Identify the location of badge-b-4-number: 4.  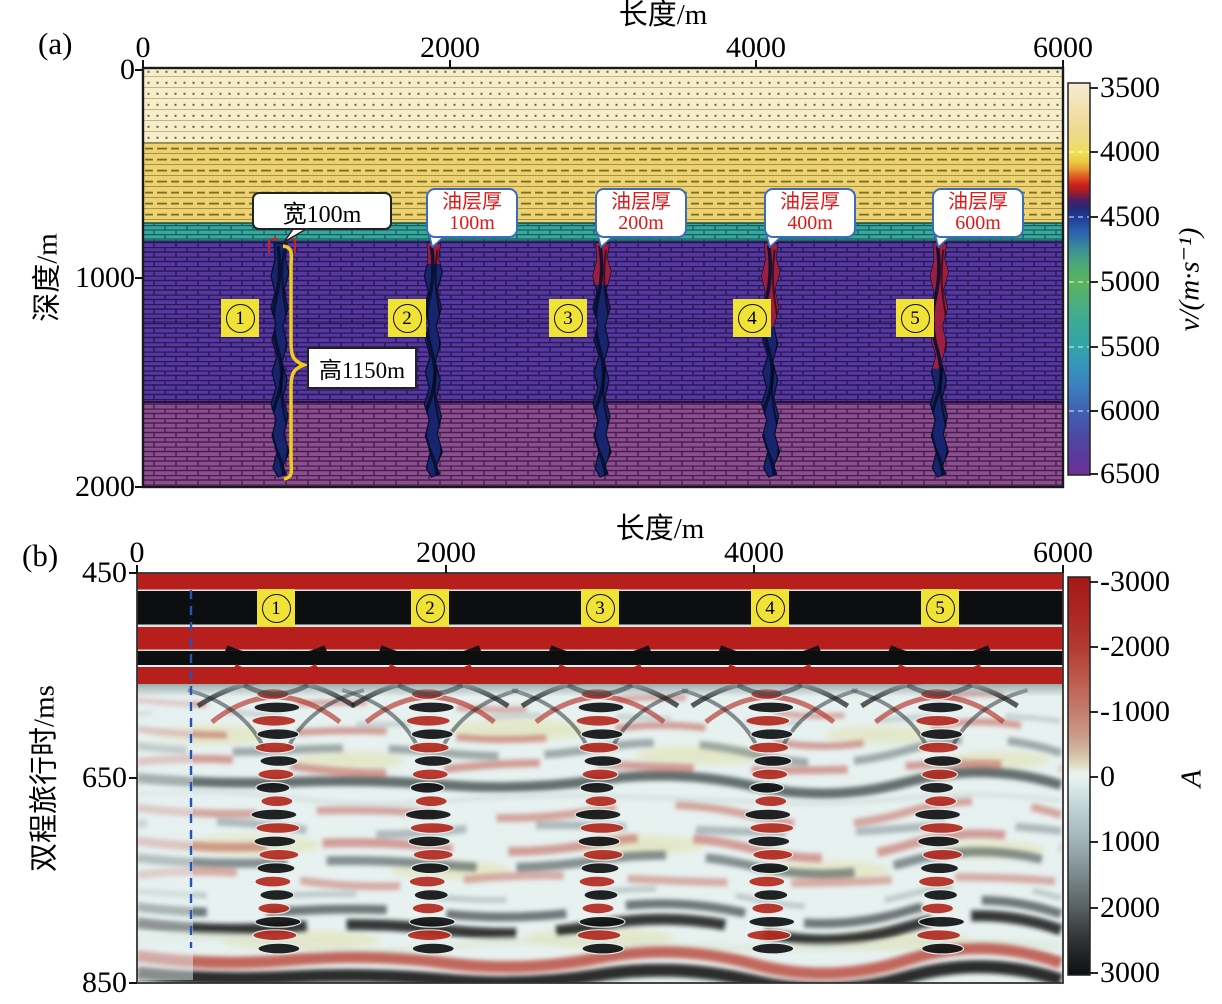
(770, 608).